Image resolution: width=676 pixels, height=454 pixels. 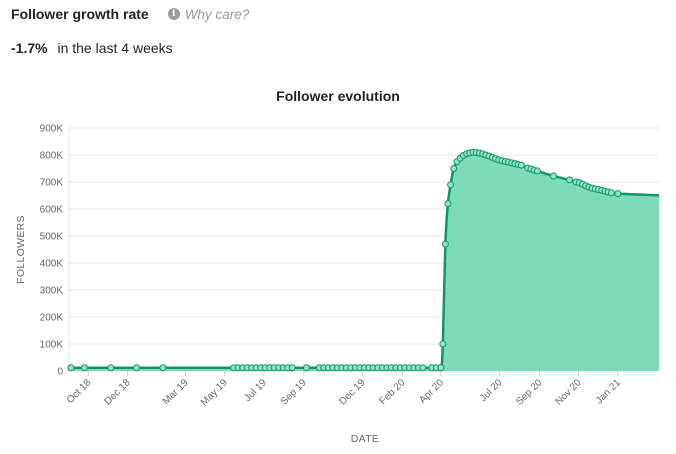 I want to click on x-tick-label: Jul 19, so click(x=255, y=390).